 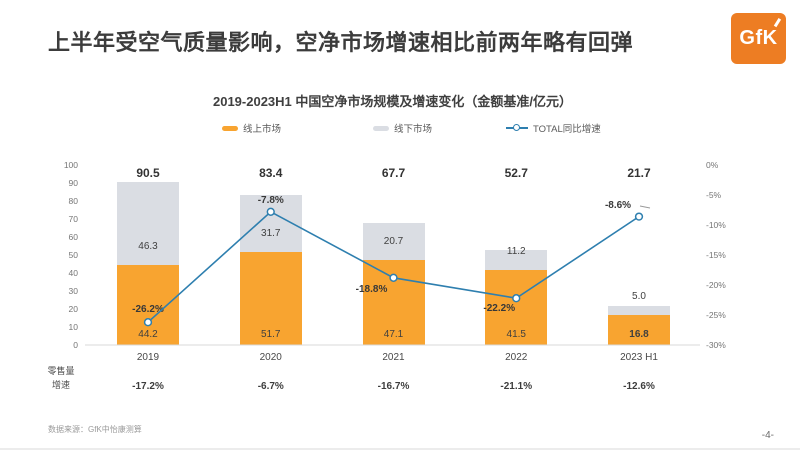 I want to click on legend-item-online: 线上市场, so click(x=251, y=128).